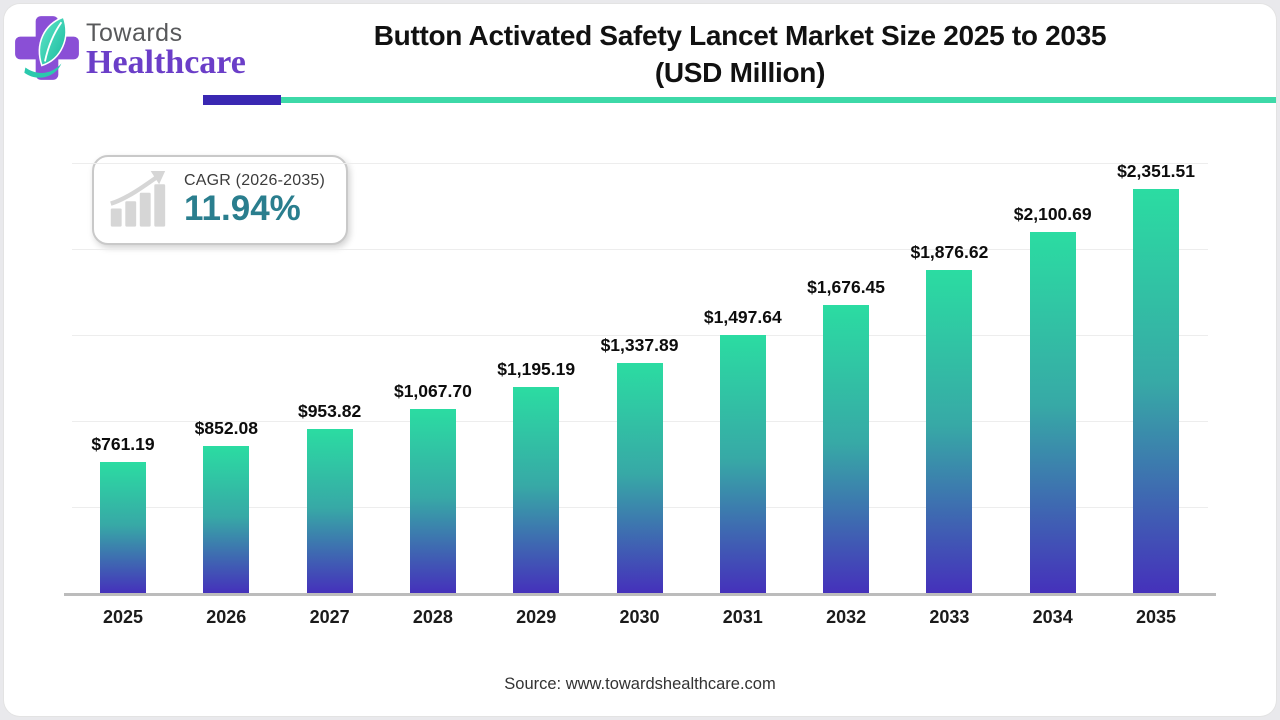 Image resolution: width=1280 pixels, height=720 pixels. I want to click on bar-2035, so click(1156, 391).